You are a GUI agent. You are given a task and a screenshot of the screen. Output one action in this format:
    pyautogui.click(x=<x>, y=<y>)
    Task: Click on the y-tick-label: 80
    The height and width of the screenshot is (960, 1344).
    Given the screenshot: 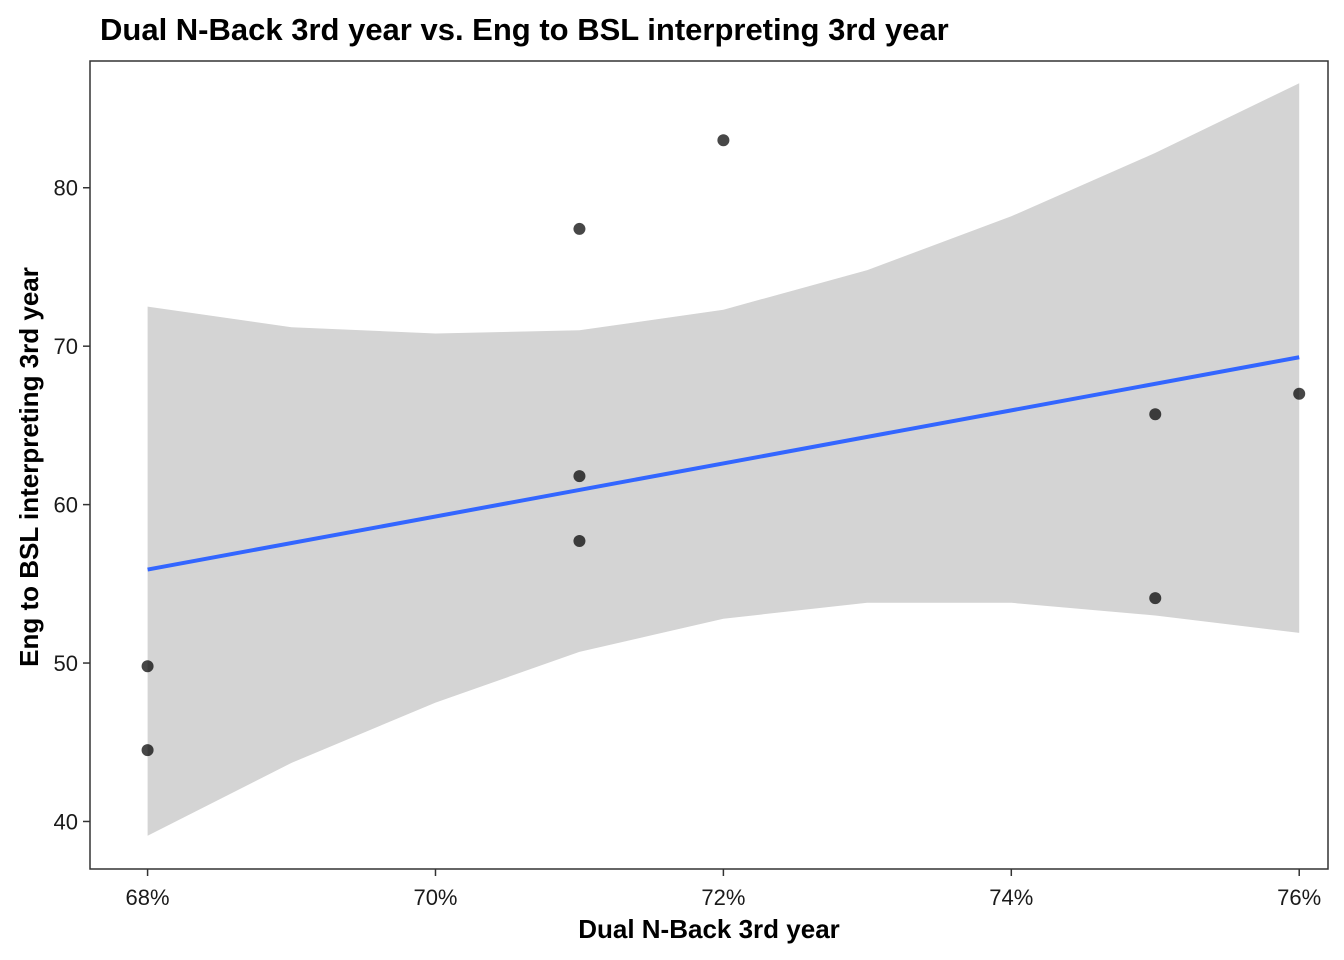 What is the action you would take?
    pyautogui.click(x=66, y=188)
    